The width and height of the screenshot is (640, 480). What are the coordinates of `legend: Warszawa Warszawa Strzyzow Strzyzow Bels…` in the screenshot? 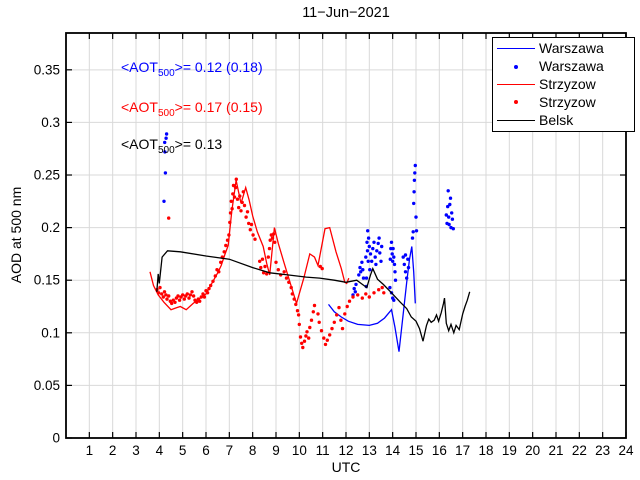 It's located at (563, 84).